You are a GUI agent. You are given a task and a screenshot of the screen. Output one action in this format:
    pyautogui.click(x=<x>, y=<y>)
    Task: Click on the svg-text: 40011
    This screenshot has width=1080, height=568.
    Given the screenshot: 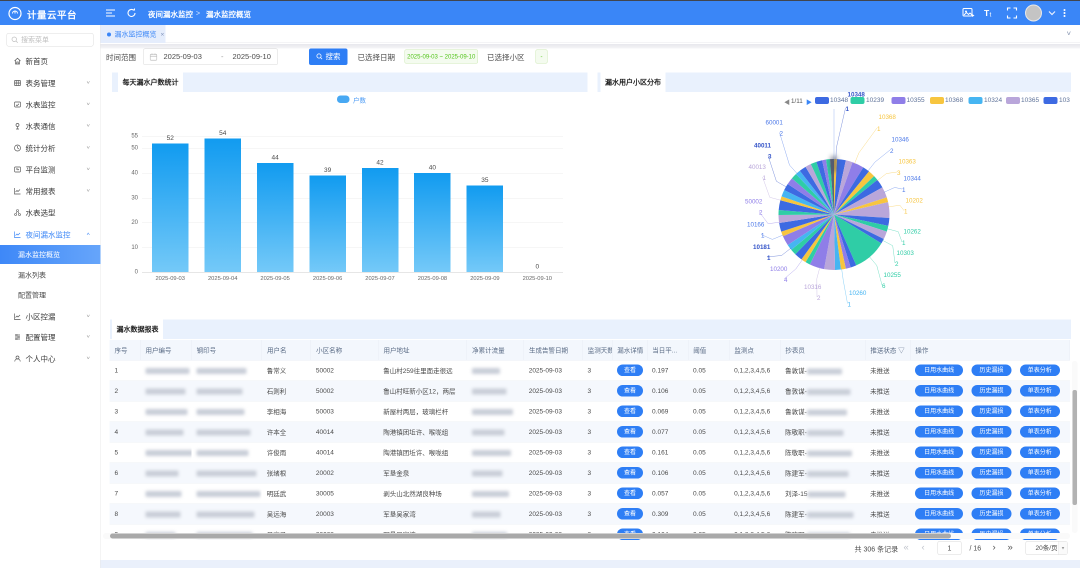 What is the action you would take?
    pyautogui.click(x=763, y=146)
    